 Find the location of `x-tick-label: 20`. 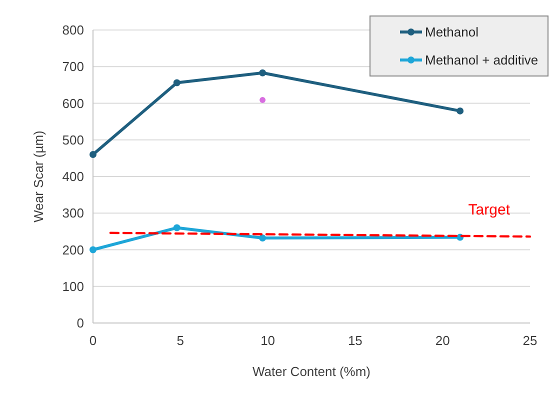

x-tick-label: 20 is located at coordinates (442, 340).